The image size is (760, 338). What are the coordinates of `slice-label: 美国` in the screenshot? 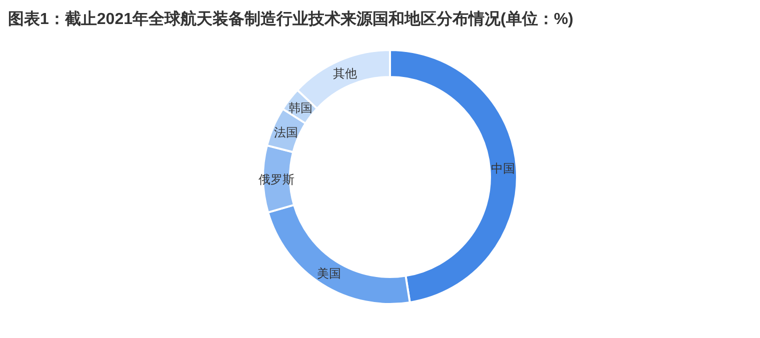 It's located at (329, 273).